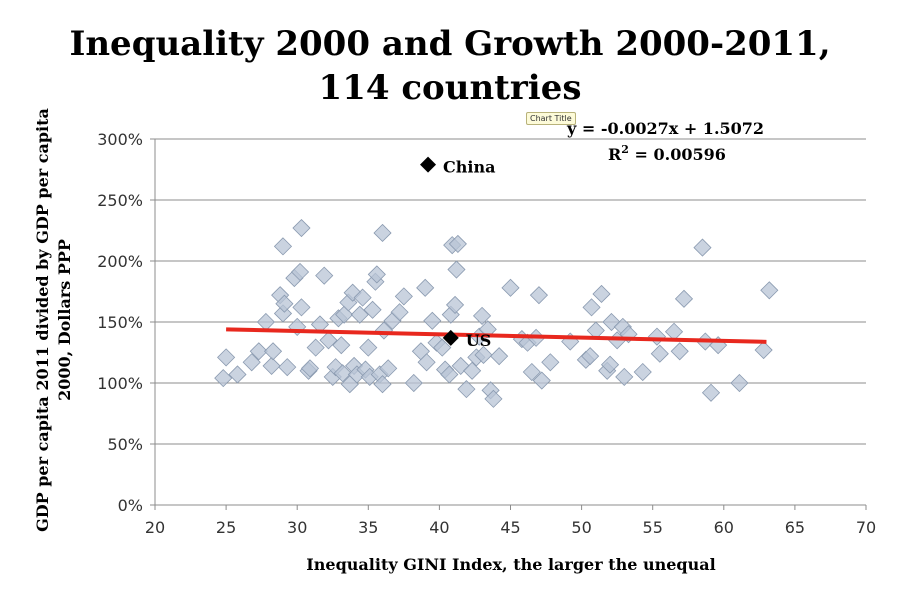 The image size is (900, 602). What do you see at coordinates (450, 337) in the screenshot?
I see `highlight-marker-us` at bounding box center [450, 337].